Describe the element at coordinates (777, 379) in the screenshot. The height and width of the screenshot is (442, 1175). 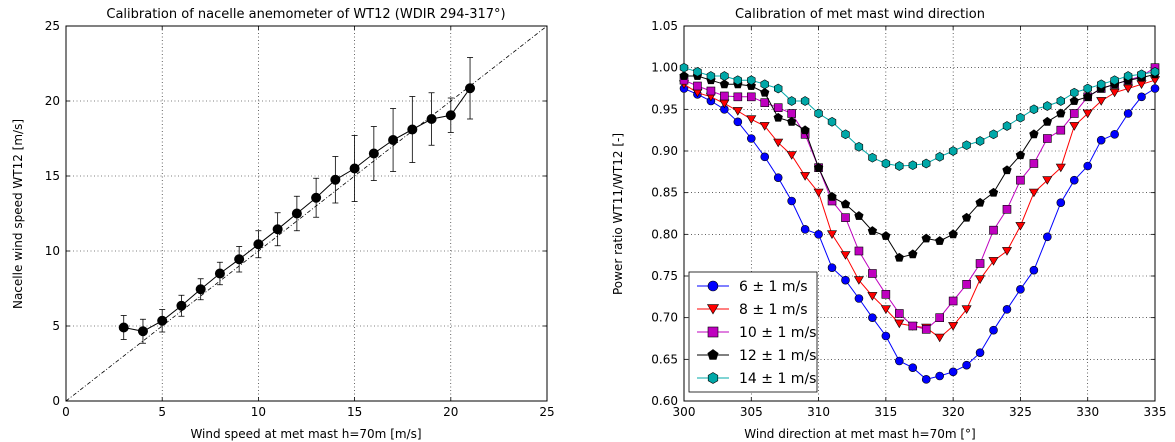
I see `legend-label: 14 ± 1 m/s` at that location.